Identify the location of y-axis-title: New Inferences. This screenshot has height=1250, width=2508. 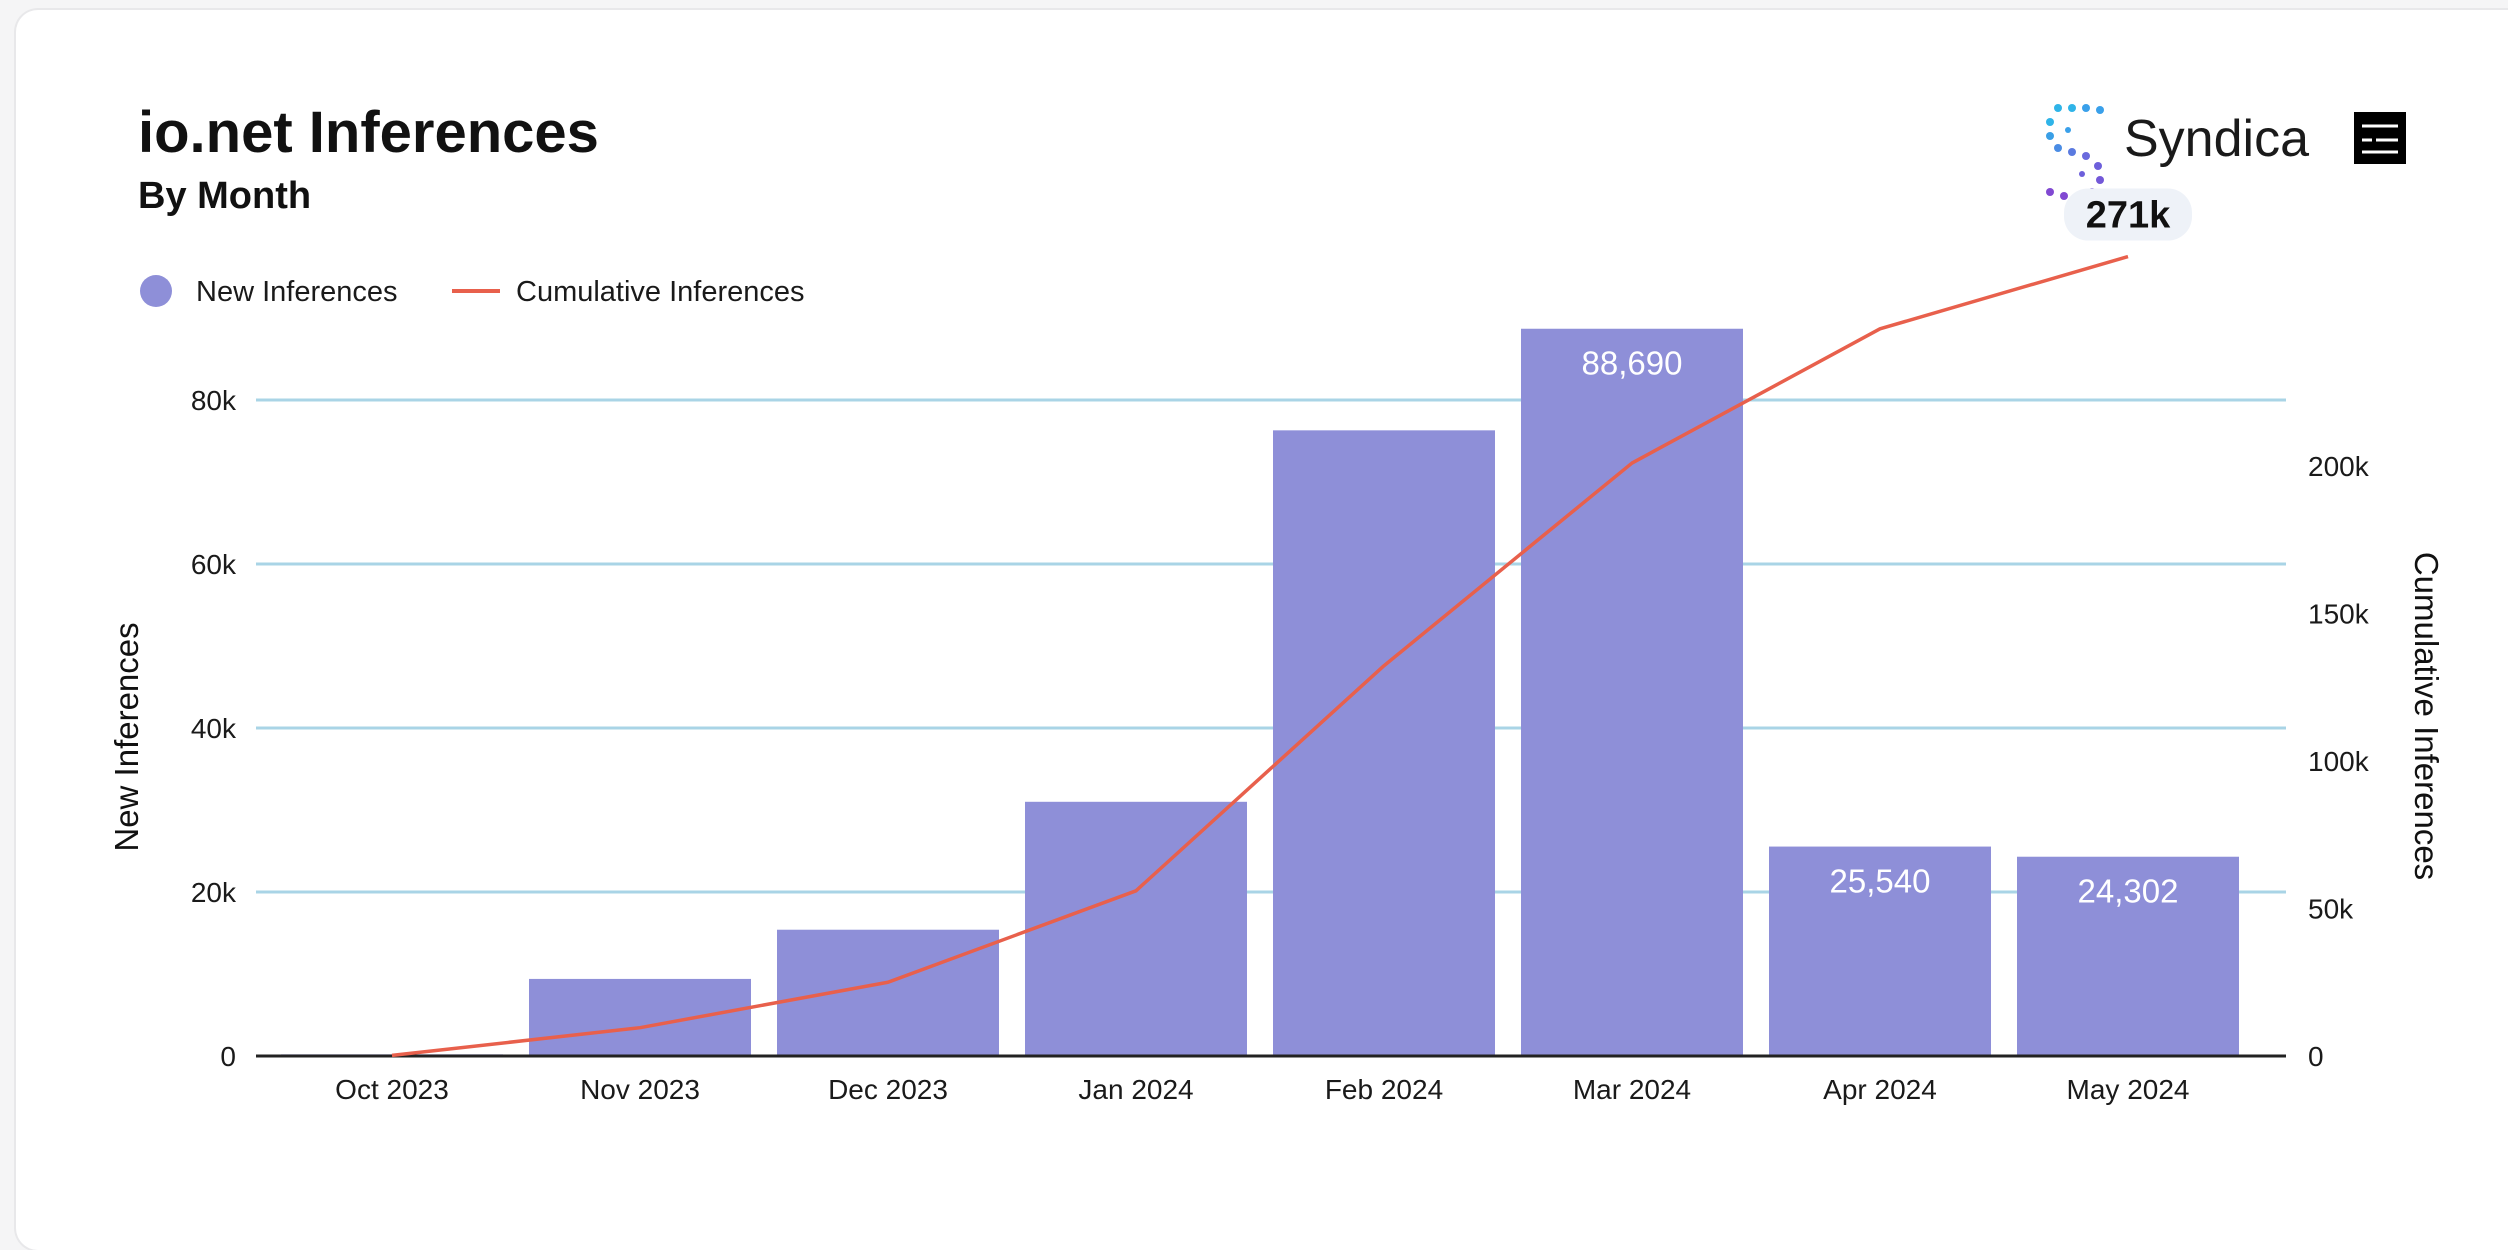
(126, 736).